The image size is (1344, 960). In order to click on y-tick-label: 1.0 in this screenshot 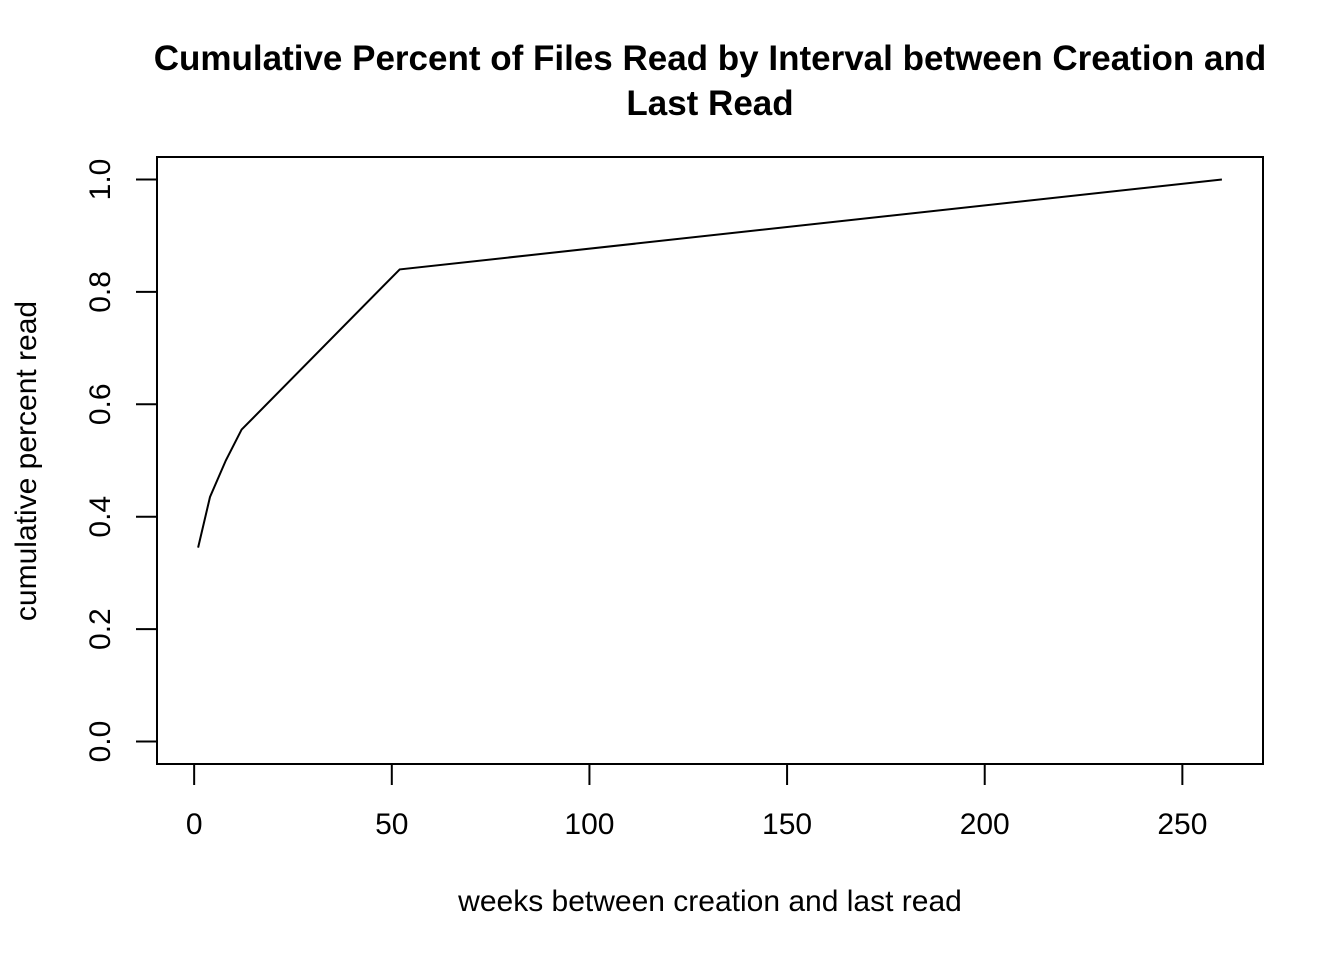, I will do `click(100, 180)`.